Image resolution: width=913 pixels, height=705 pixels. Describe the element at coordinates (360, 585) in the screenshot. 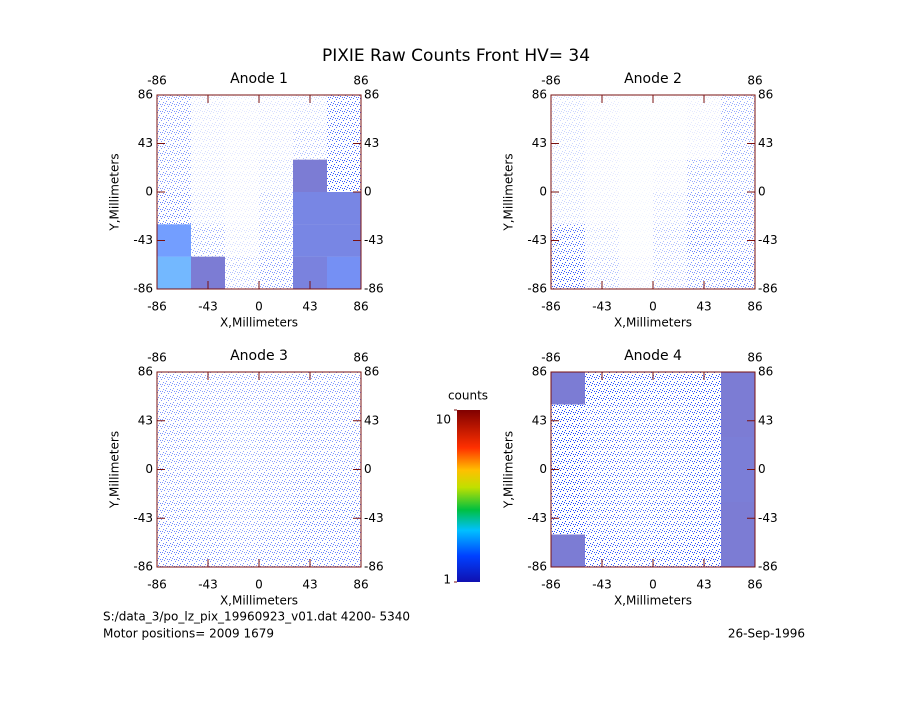

I see `x-tick-label: 86` at that location.